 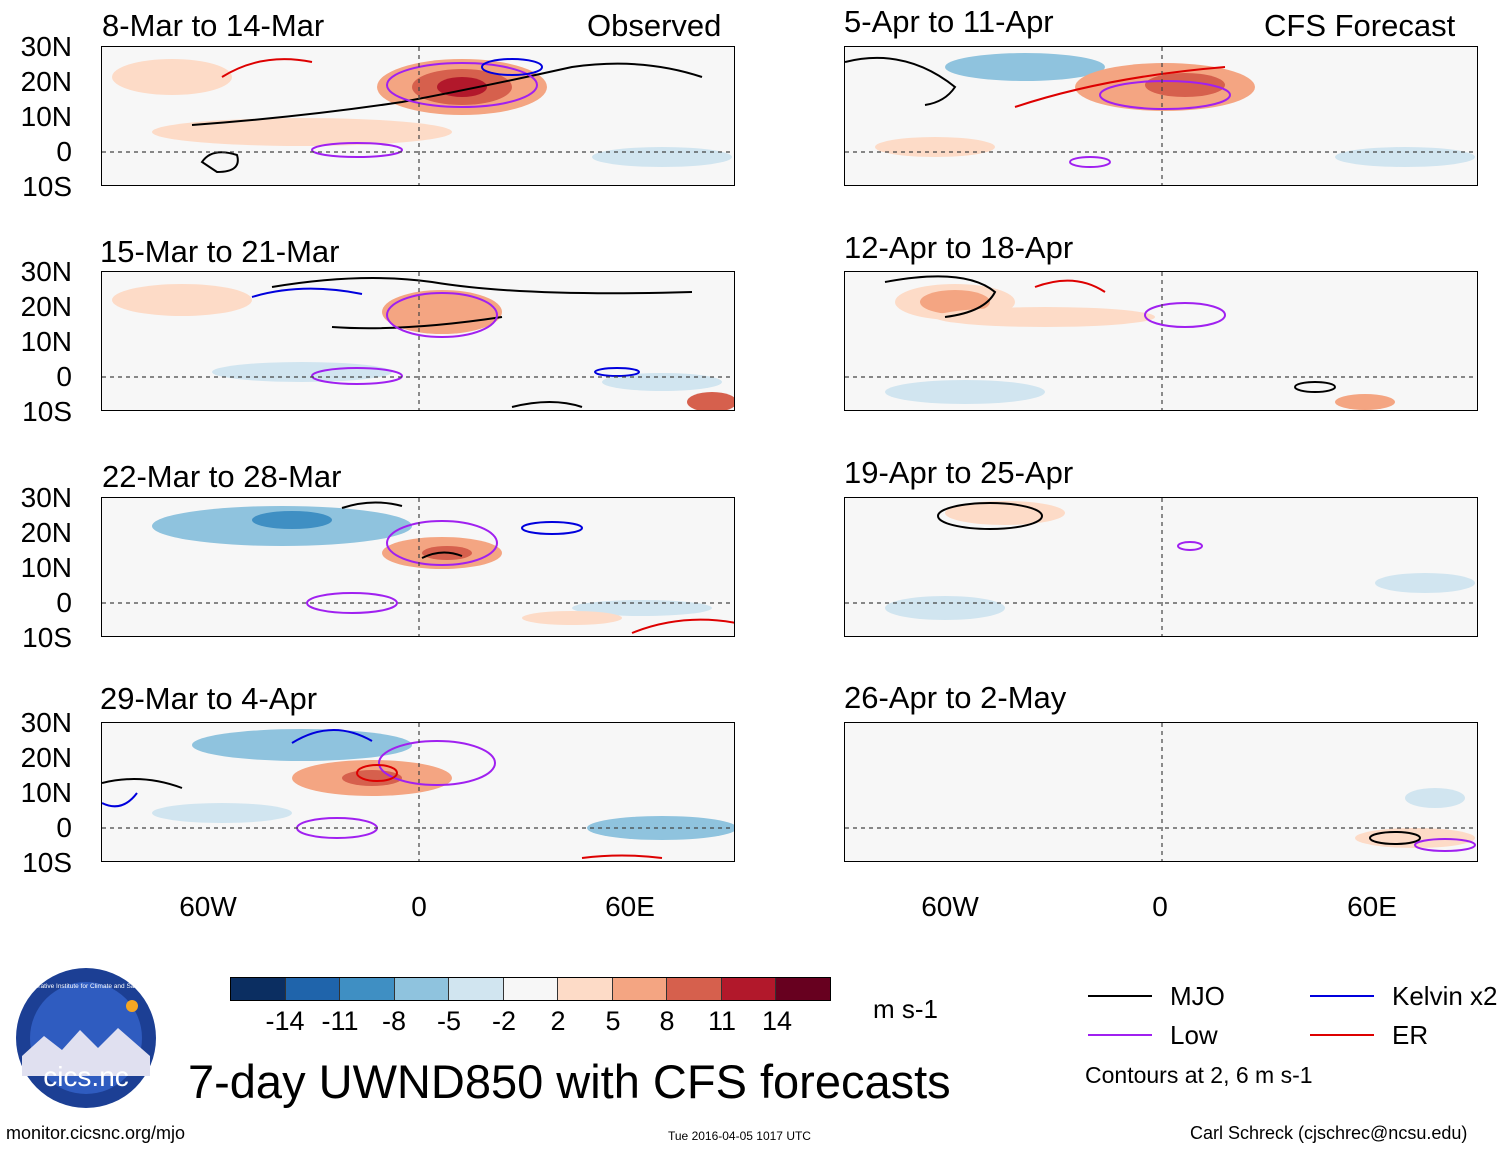 What do you see at coordinates (667, 1021) in the screenshot?
I see `colorbar-tick: 8` at bounding box center [667, 1021].